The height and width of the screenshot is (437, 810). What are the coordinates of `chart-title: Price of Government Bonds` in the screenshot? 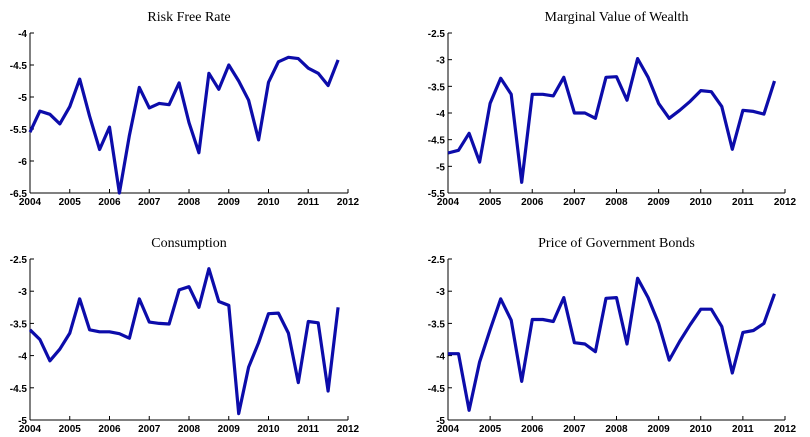 It's located at (616, 243).